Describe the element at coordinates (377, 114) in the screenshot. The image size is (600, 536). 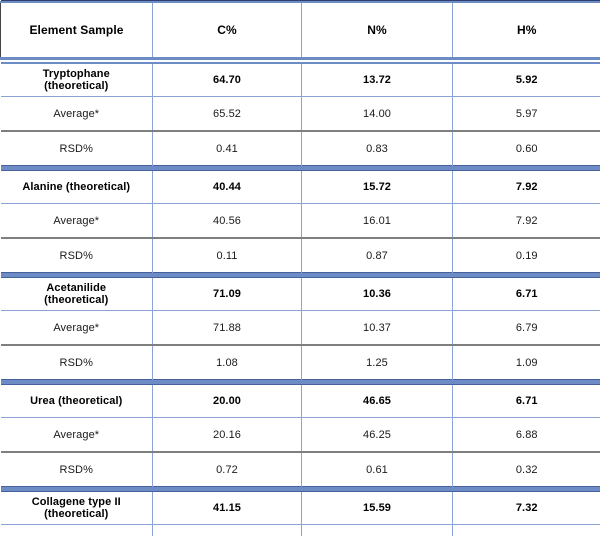
I see `value-cell-n: 14.00` at that location.